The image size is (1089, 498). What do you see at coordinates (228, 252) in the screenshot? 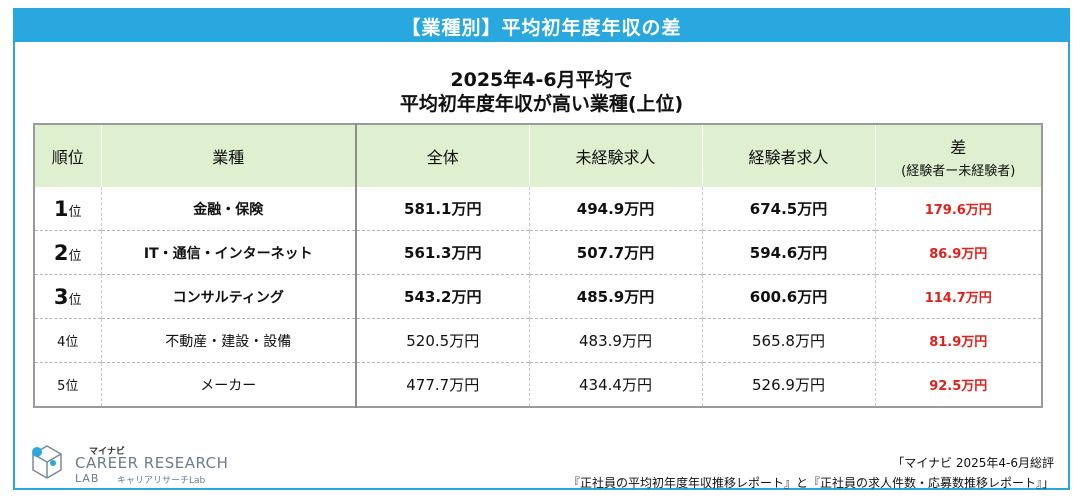
I see `industry-cell: IT・通信・インターネット` at bounding box center [228, 252].